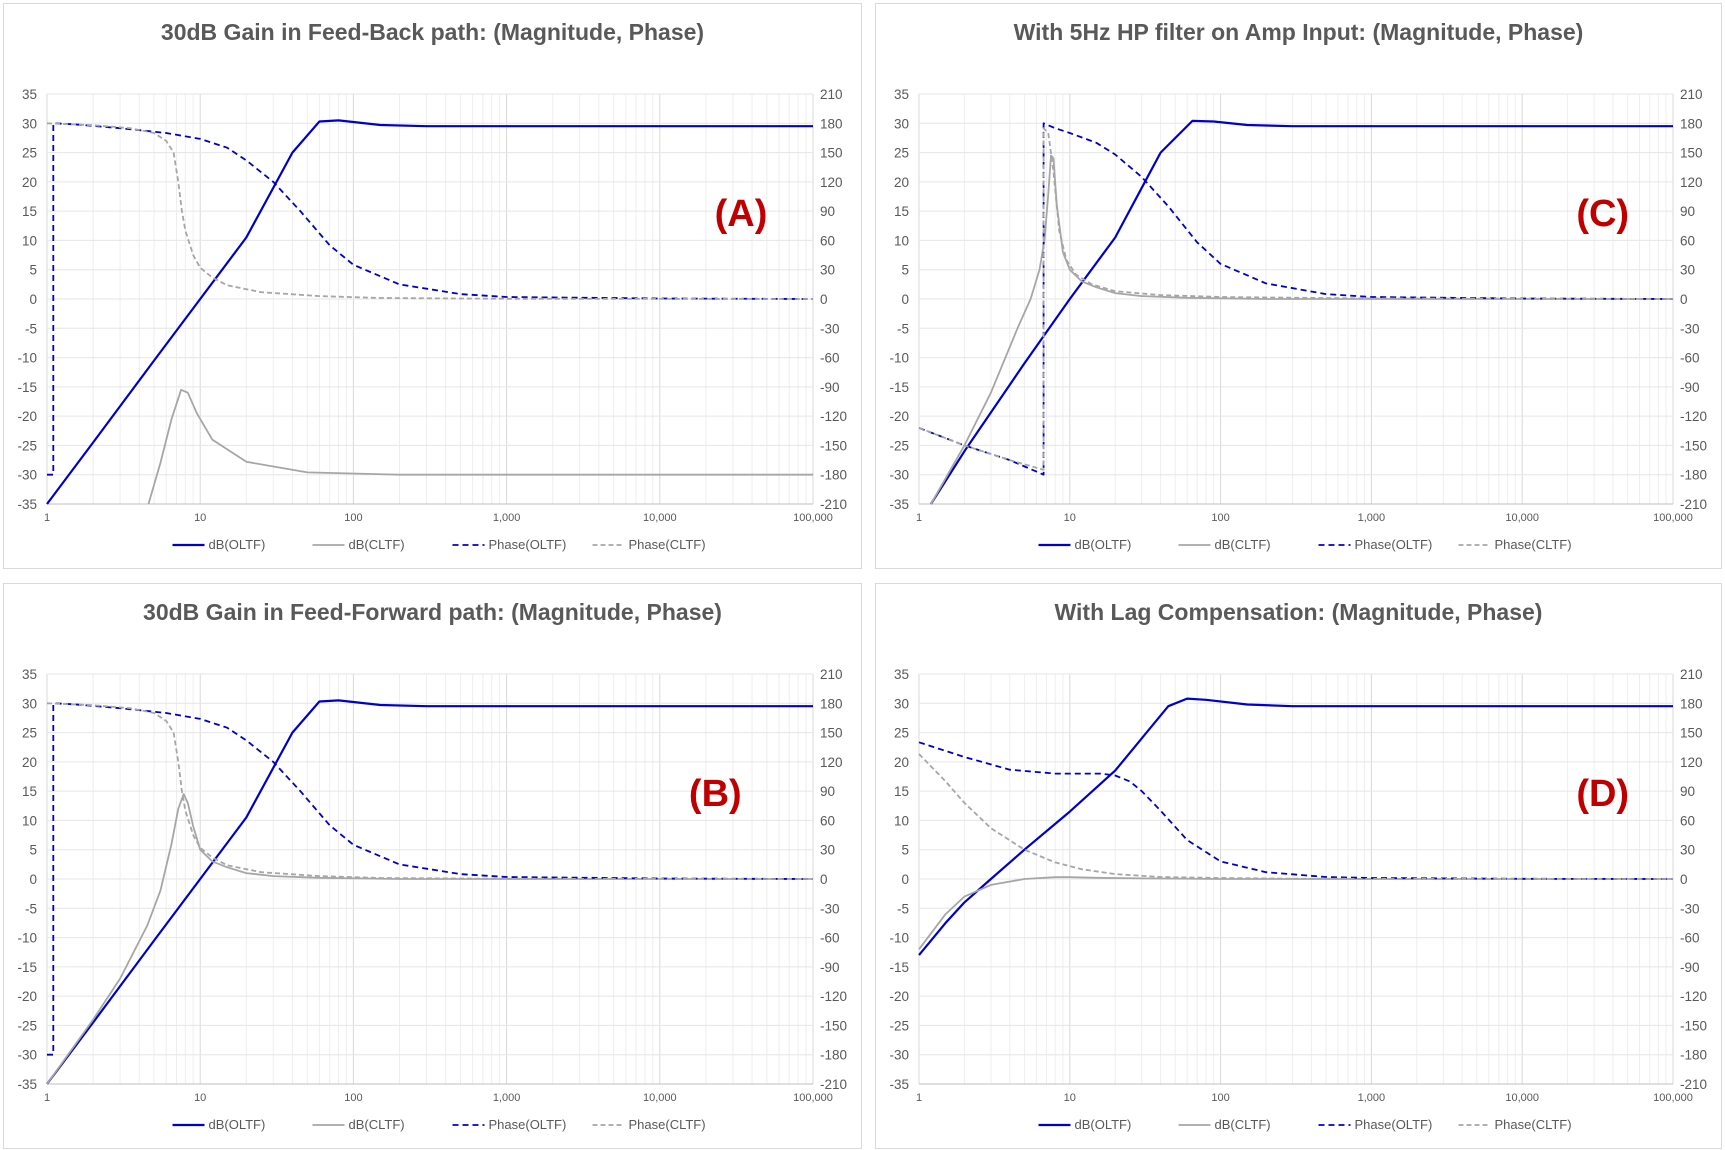  What do you see at coordinates (29, 94) in the screenshot?
I see `y-tick-label: 35` at bounding box center [29, 94].